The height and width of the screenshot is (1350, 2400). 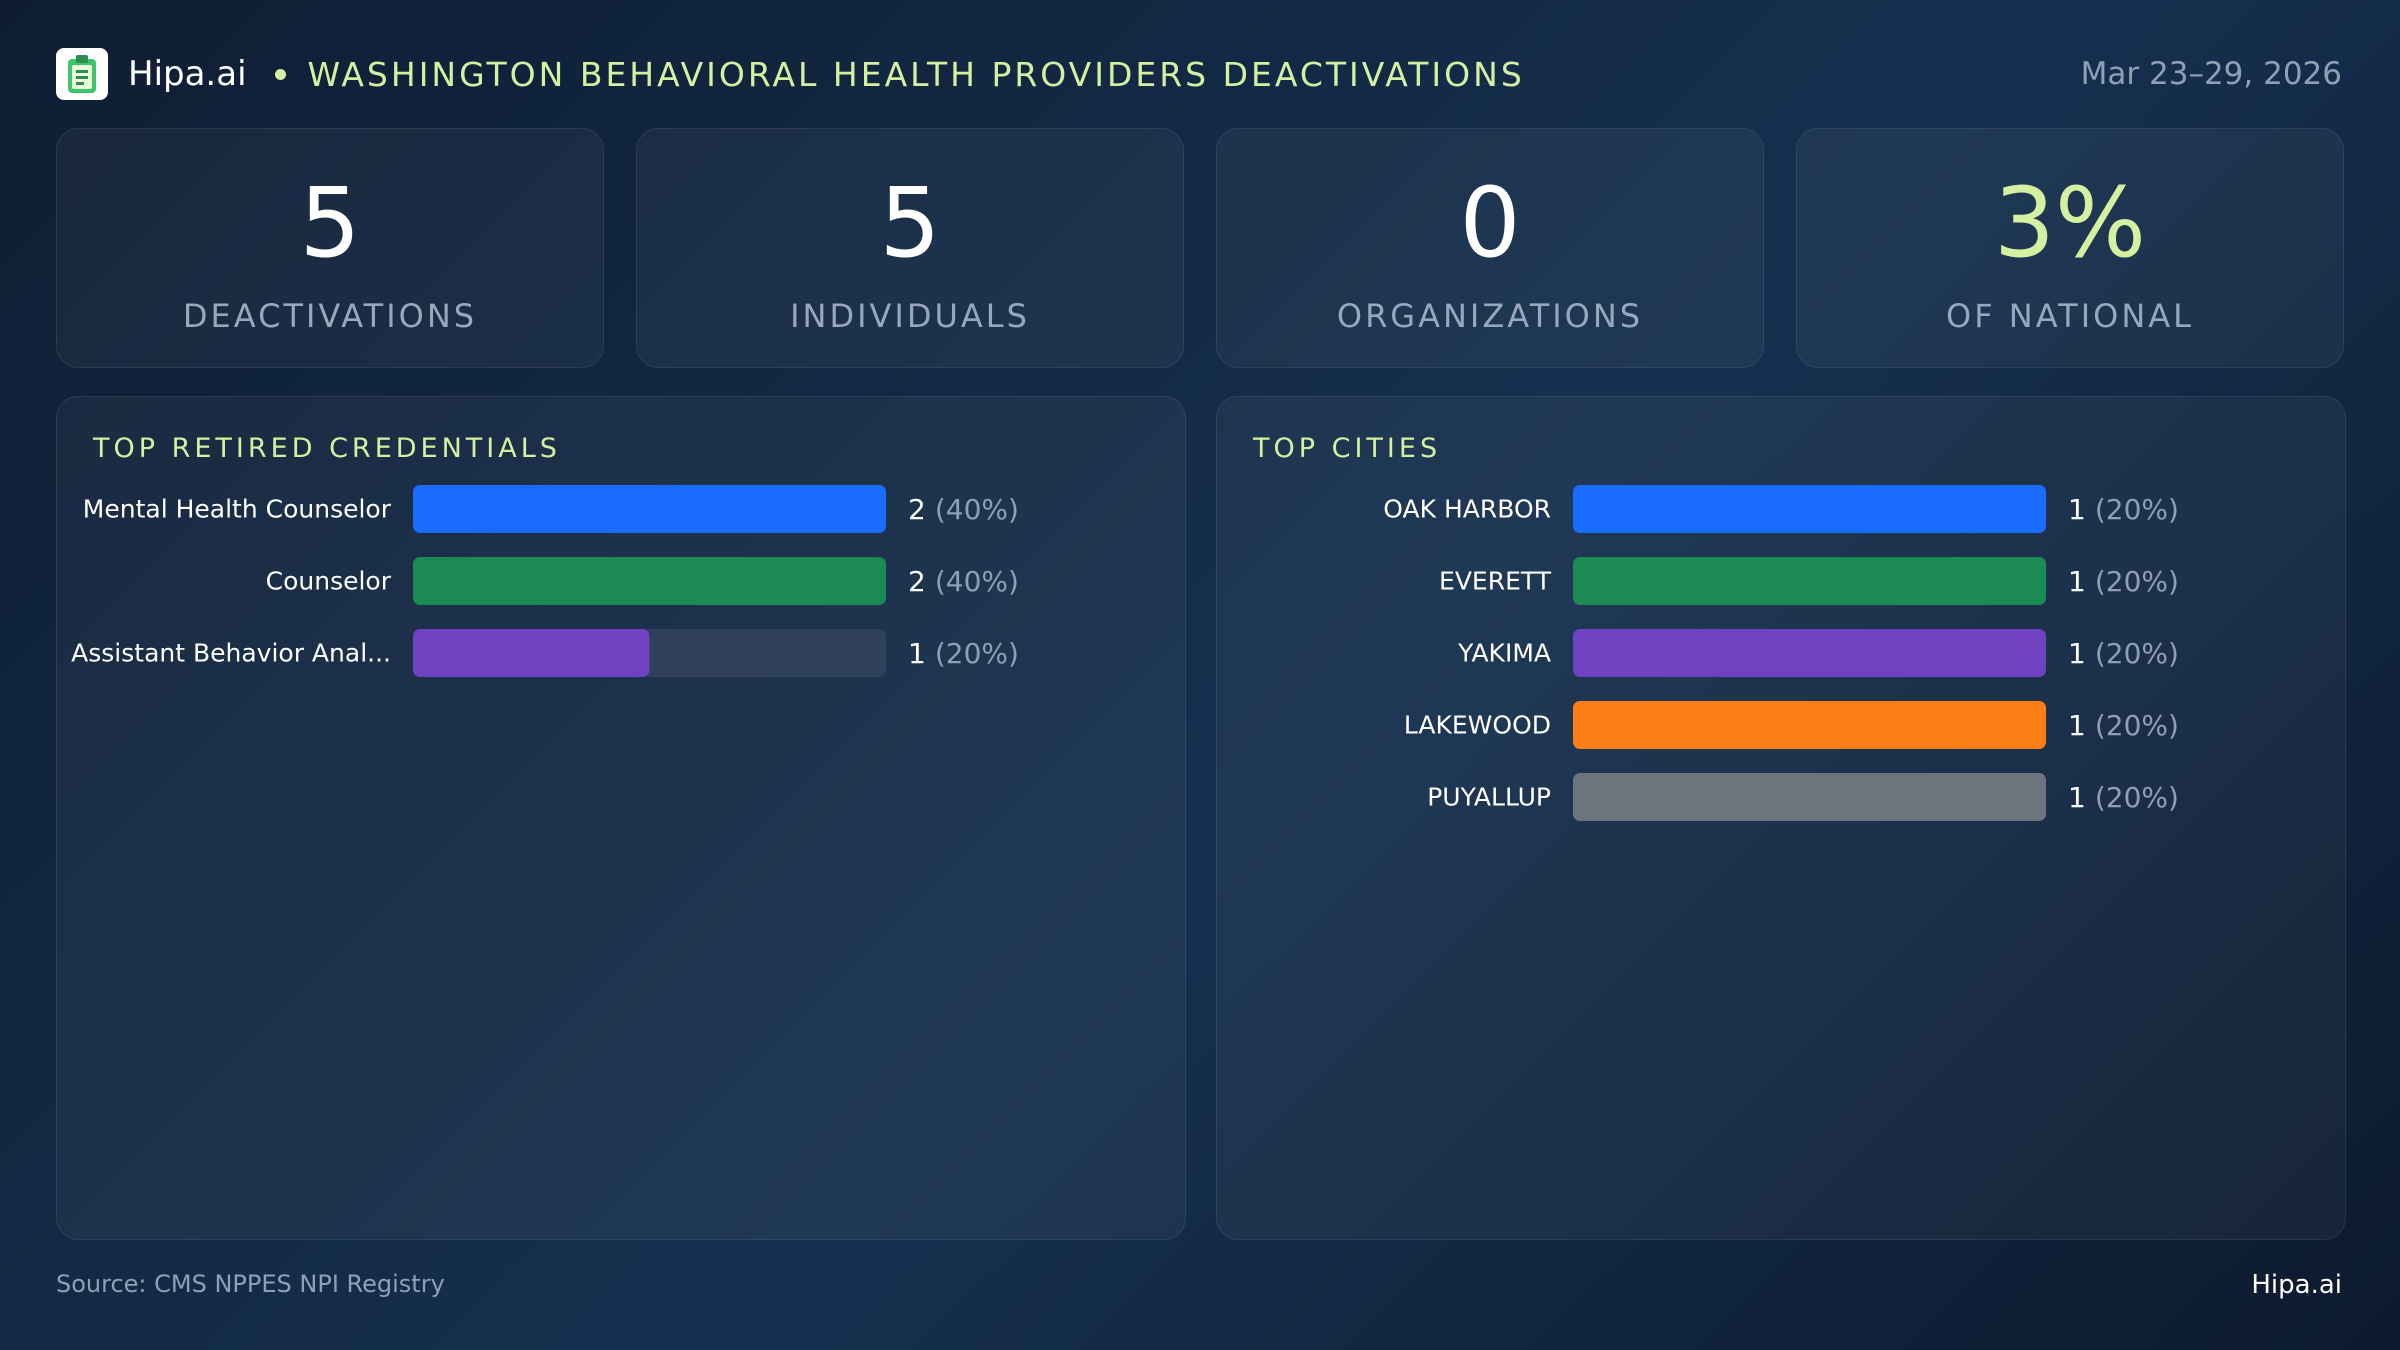 What do you see at coordinates (2211, 74) in the screenshot?
I see `date-range: Mar 23–29, 2026` at bounding box center [2211, 74].